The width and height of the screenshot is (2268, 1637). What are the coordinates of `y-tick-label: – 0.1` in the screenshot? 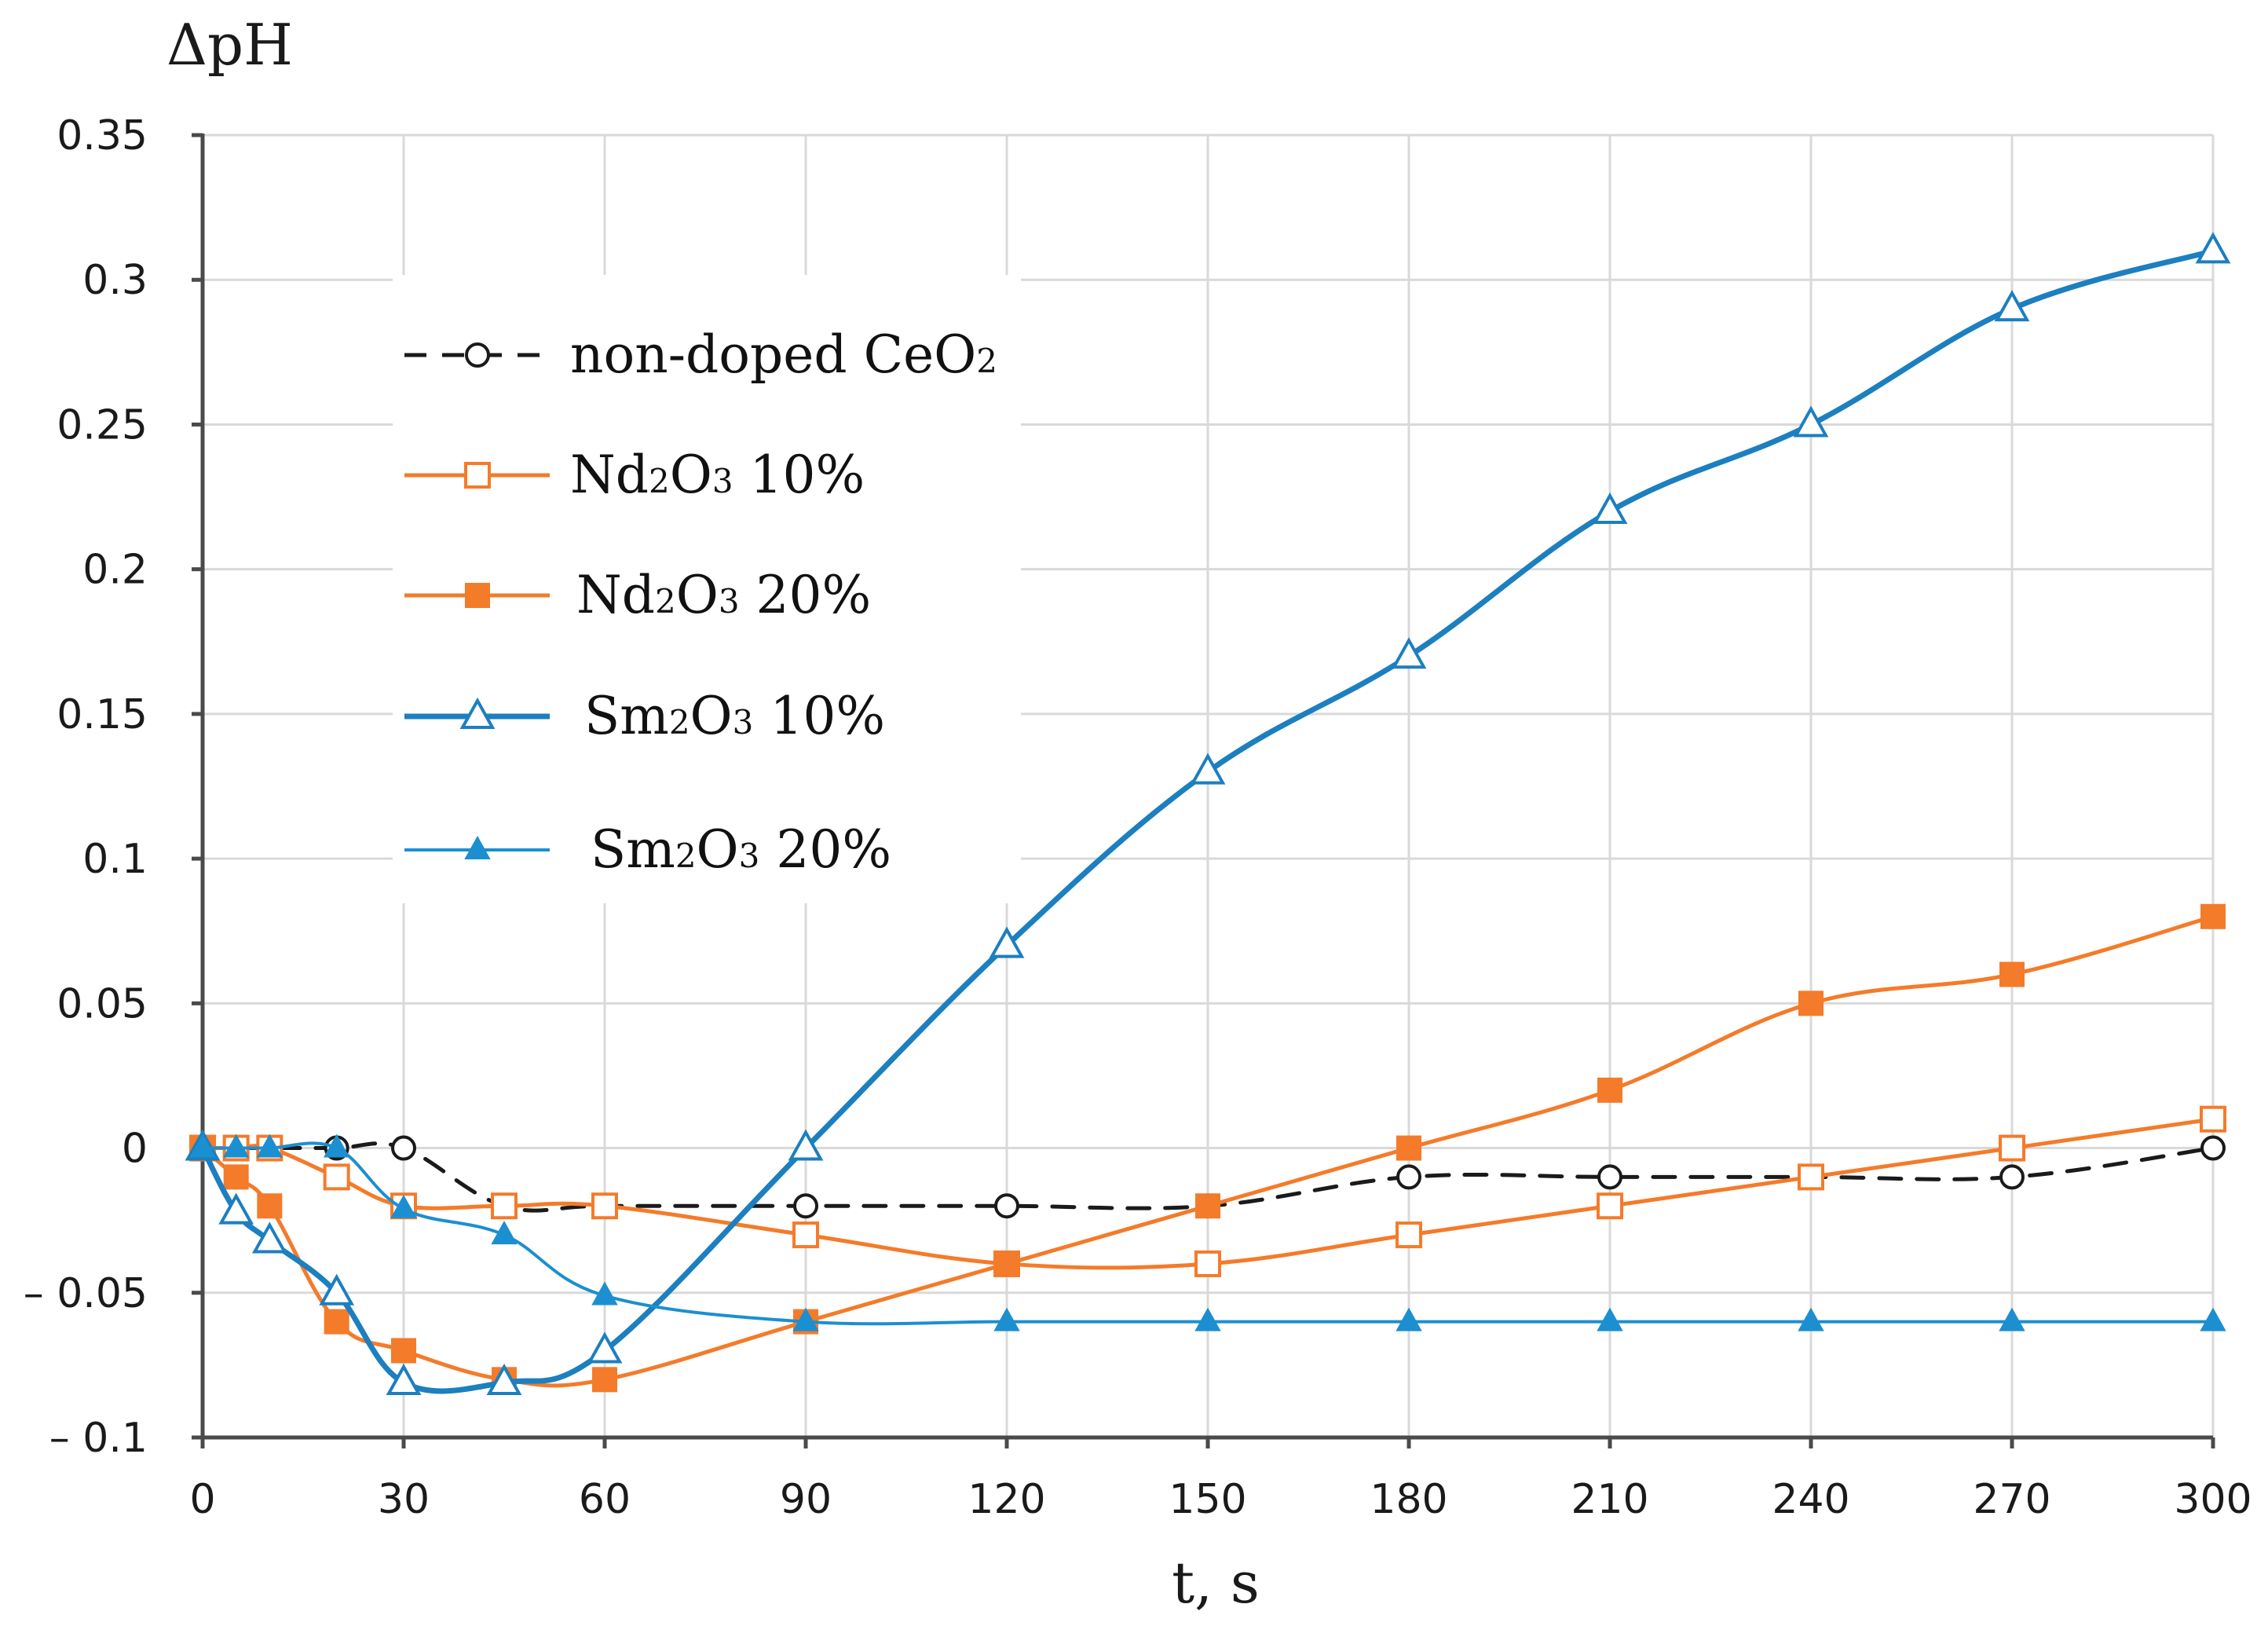 It's located at (99, 1438).